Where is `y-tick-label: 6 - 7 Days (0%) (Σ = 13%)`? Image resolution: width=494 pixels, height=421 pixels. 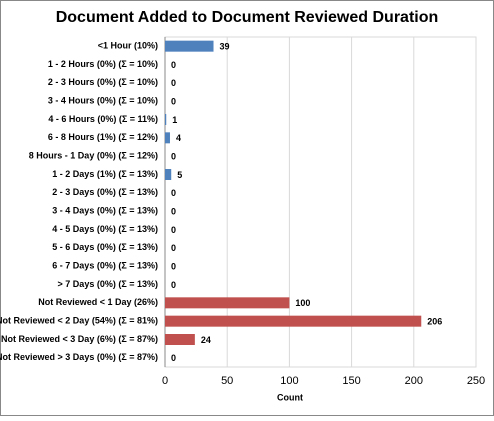
y-tick-label: 6 - 7 Days (0%) (Σ = 13%) is located at coordinates (105, 266).